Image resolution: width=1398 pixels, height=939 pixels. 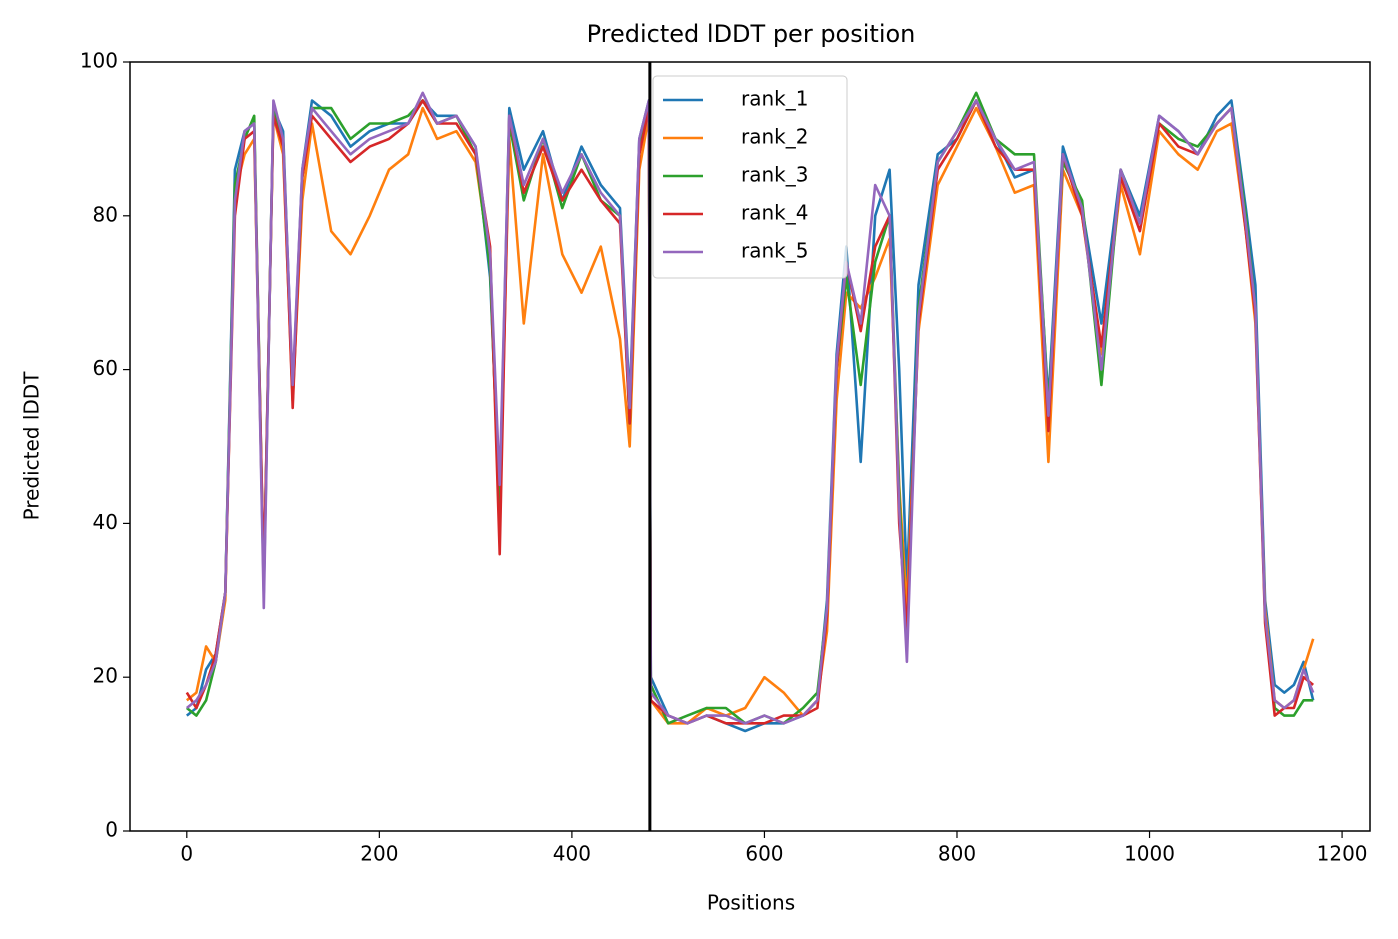 I want to click on legend: rank_1 rank_2 rank_3 rank_4 rank_5, so click(x=750, y=177).